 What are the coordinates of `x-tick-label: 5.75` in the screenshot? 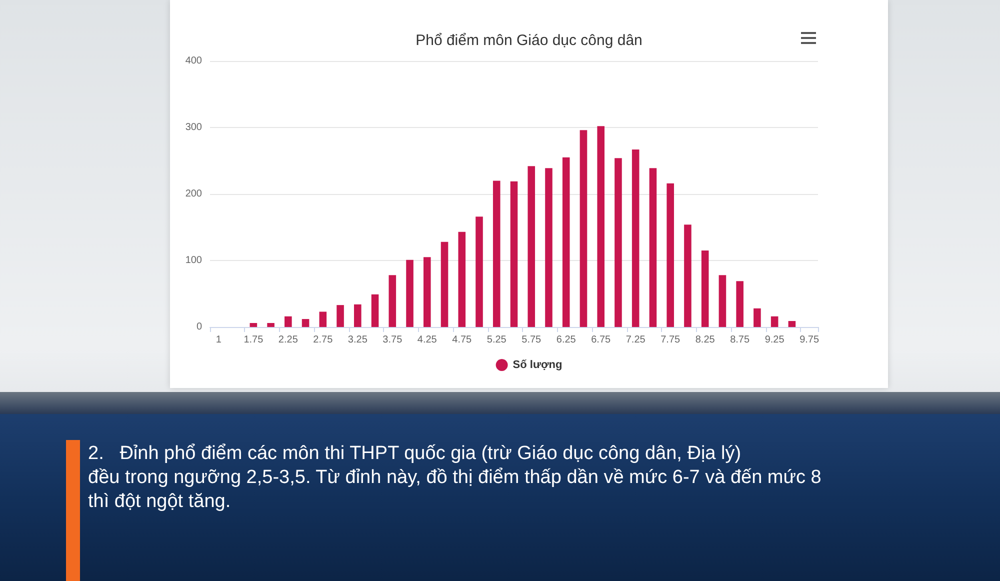 It's located at (532, 340).